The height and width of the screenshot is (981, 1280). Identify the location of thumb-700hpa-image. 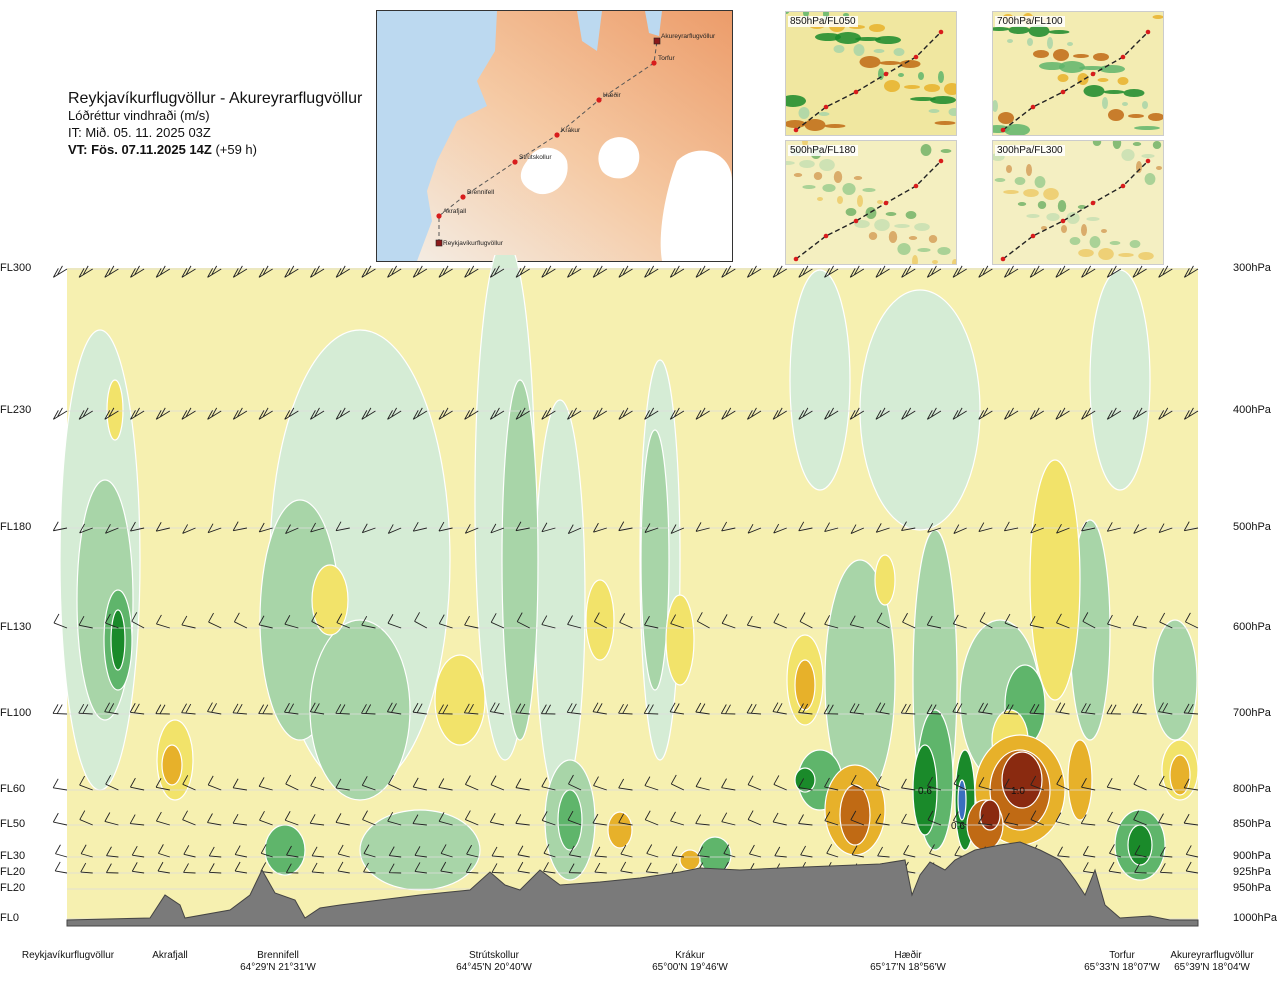
(1074, 74).